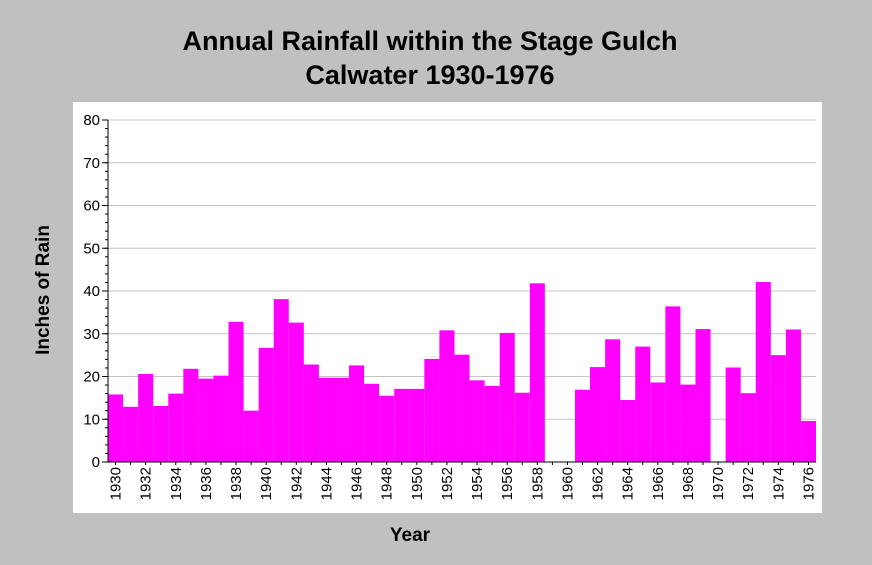 This screenshot has height=565, width=872. What do you see at coordinates (266, 483) in the screenshot?
I see `x-tick-label: 1940` at bounding box center [266, 483].